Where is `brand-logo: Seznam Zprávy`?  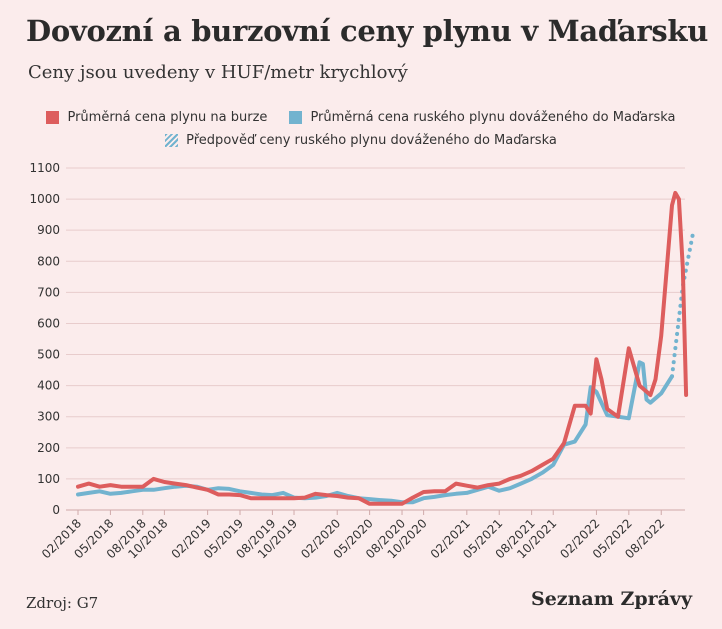
brand-logo: Seznam Zprávy is located at coordinates (611, 599).